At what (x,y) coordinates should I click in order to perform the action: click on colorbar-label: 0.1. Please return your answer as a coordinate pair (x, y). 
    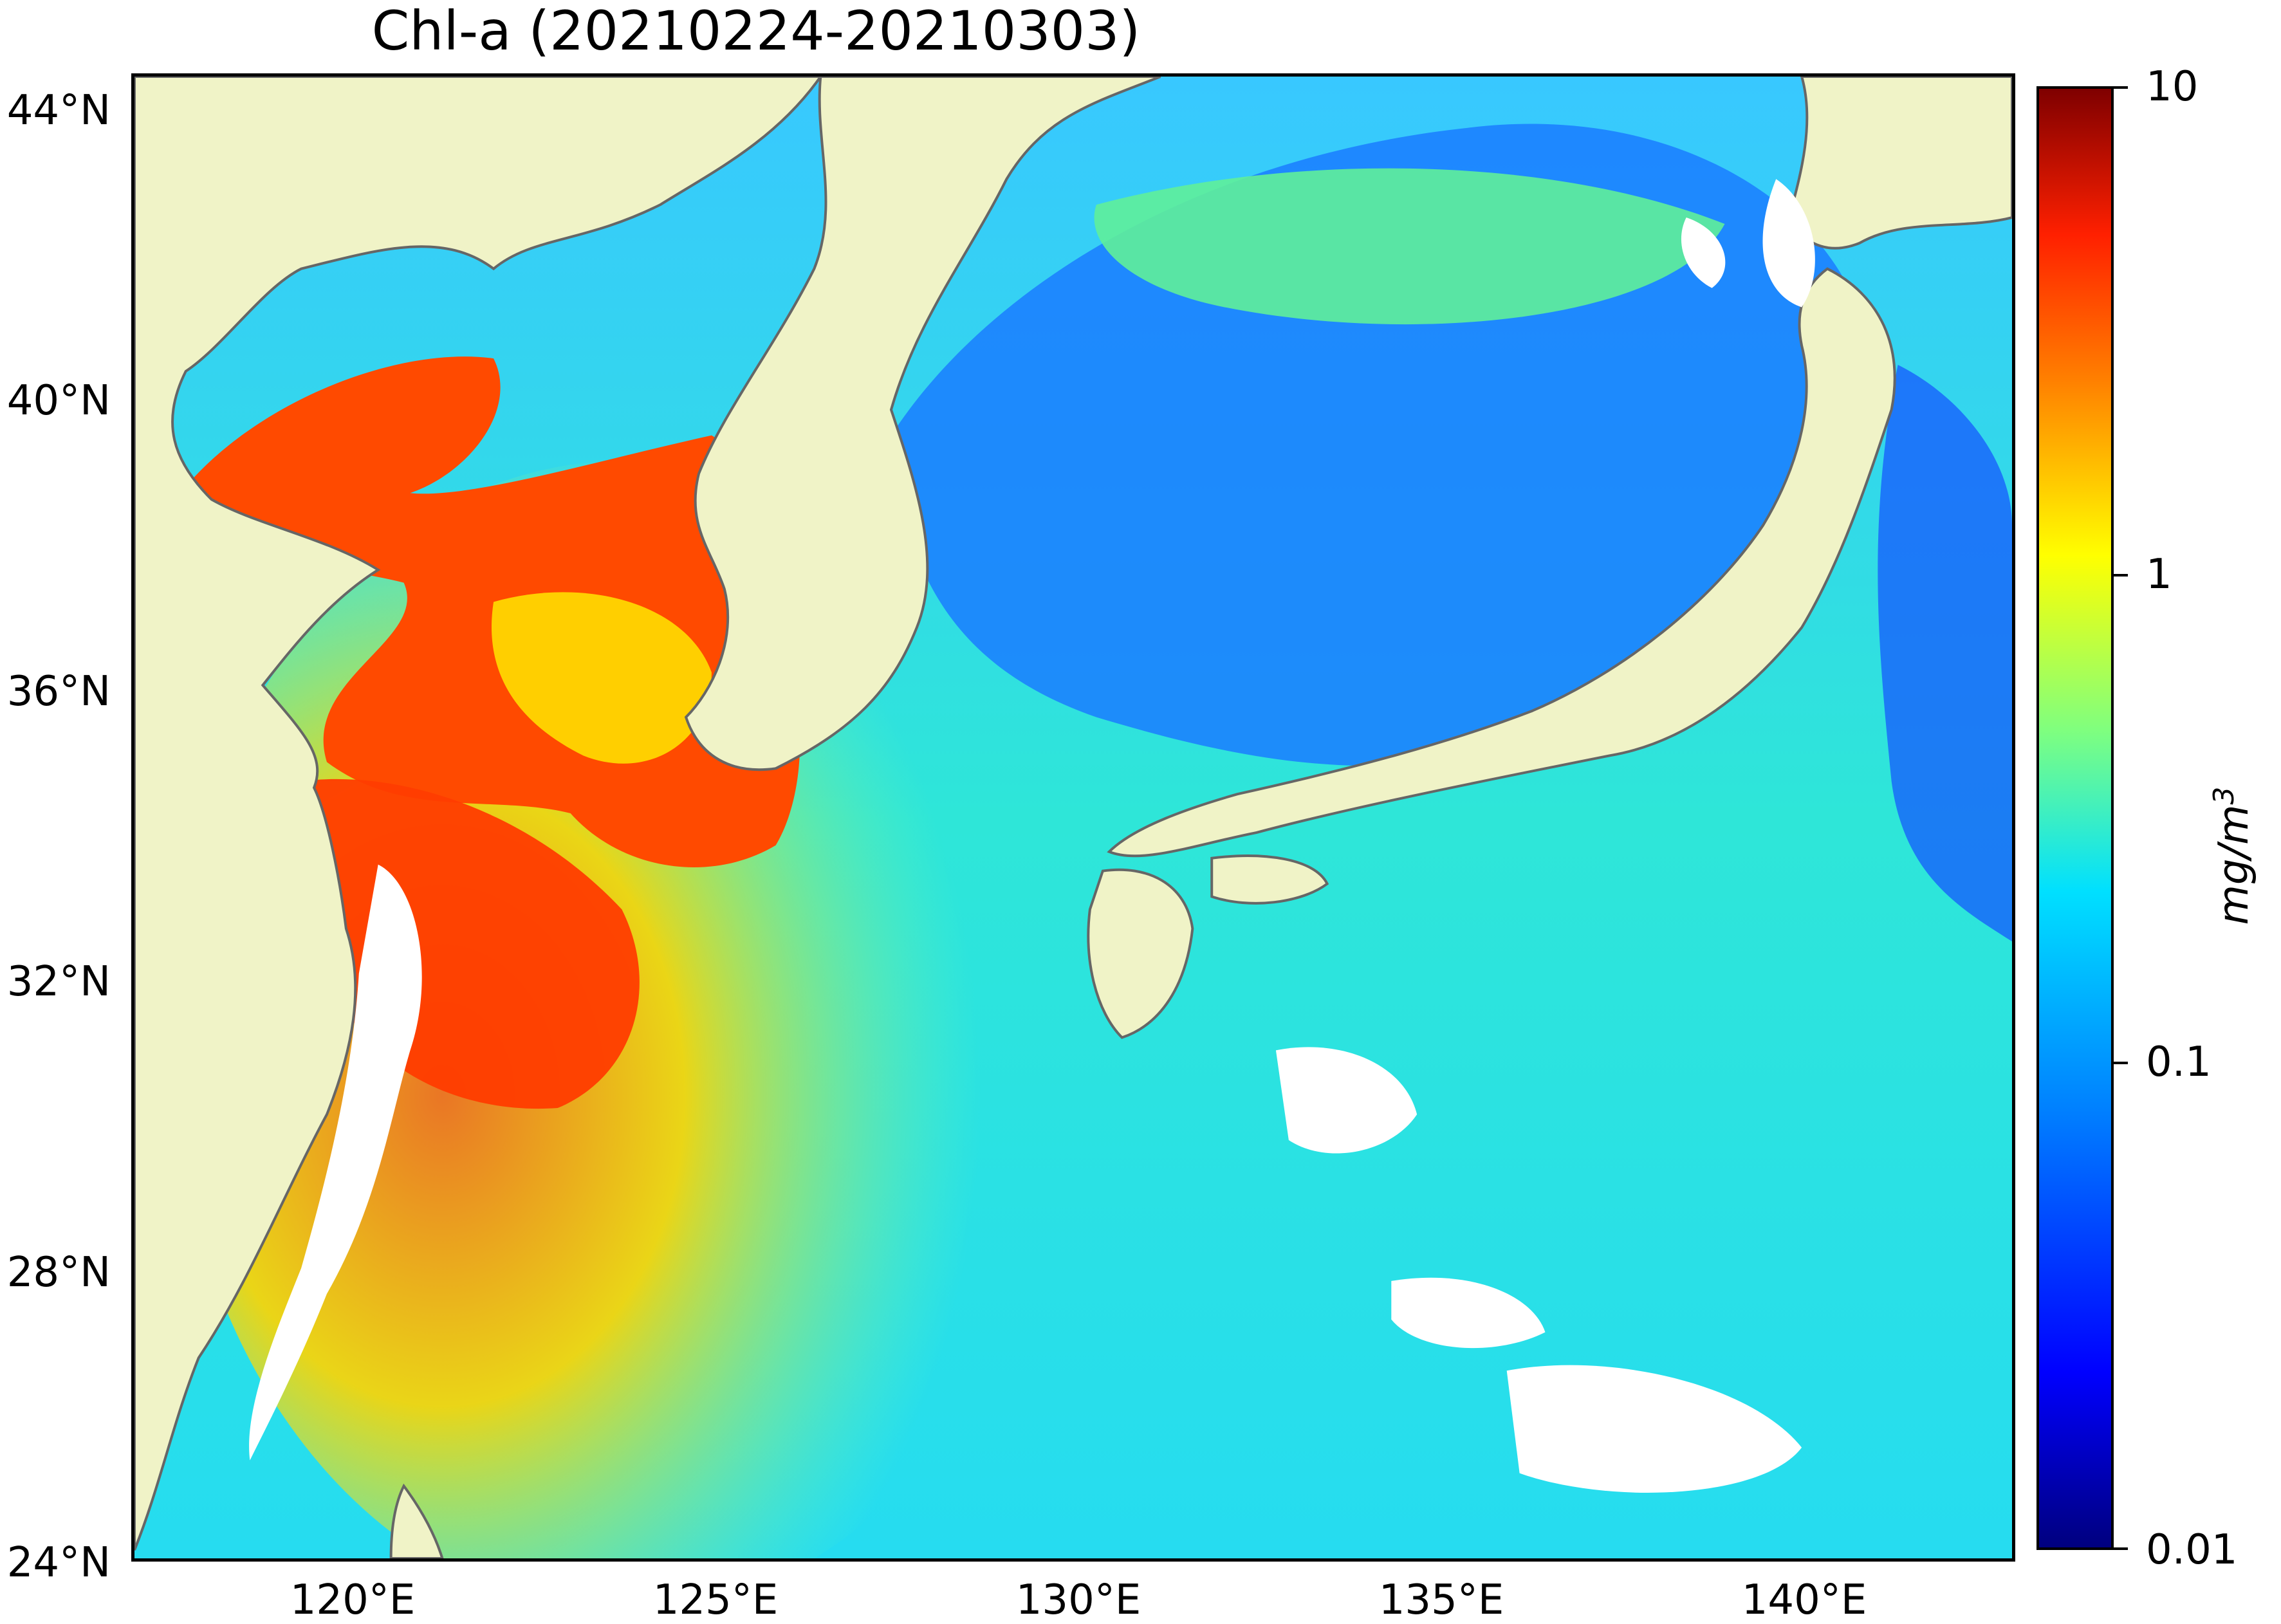
    Looking at the image, I should click on (2179, 1062).